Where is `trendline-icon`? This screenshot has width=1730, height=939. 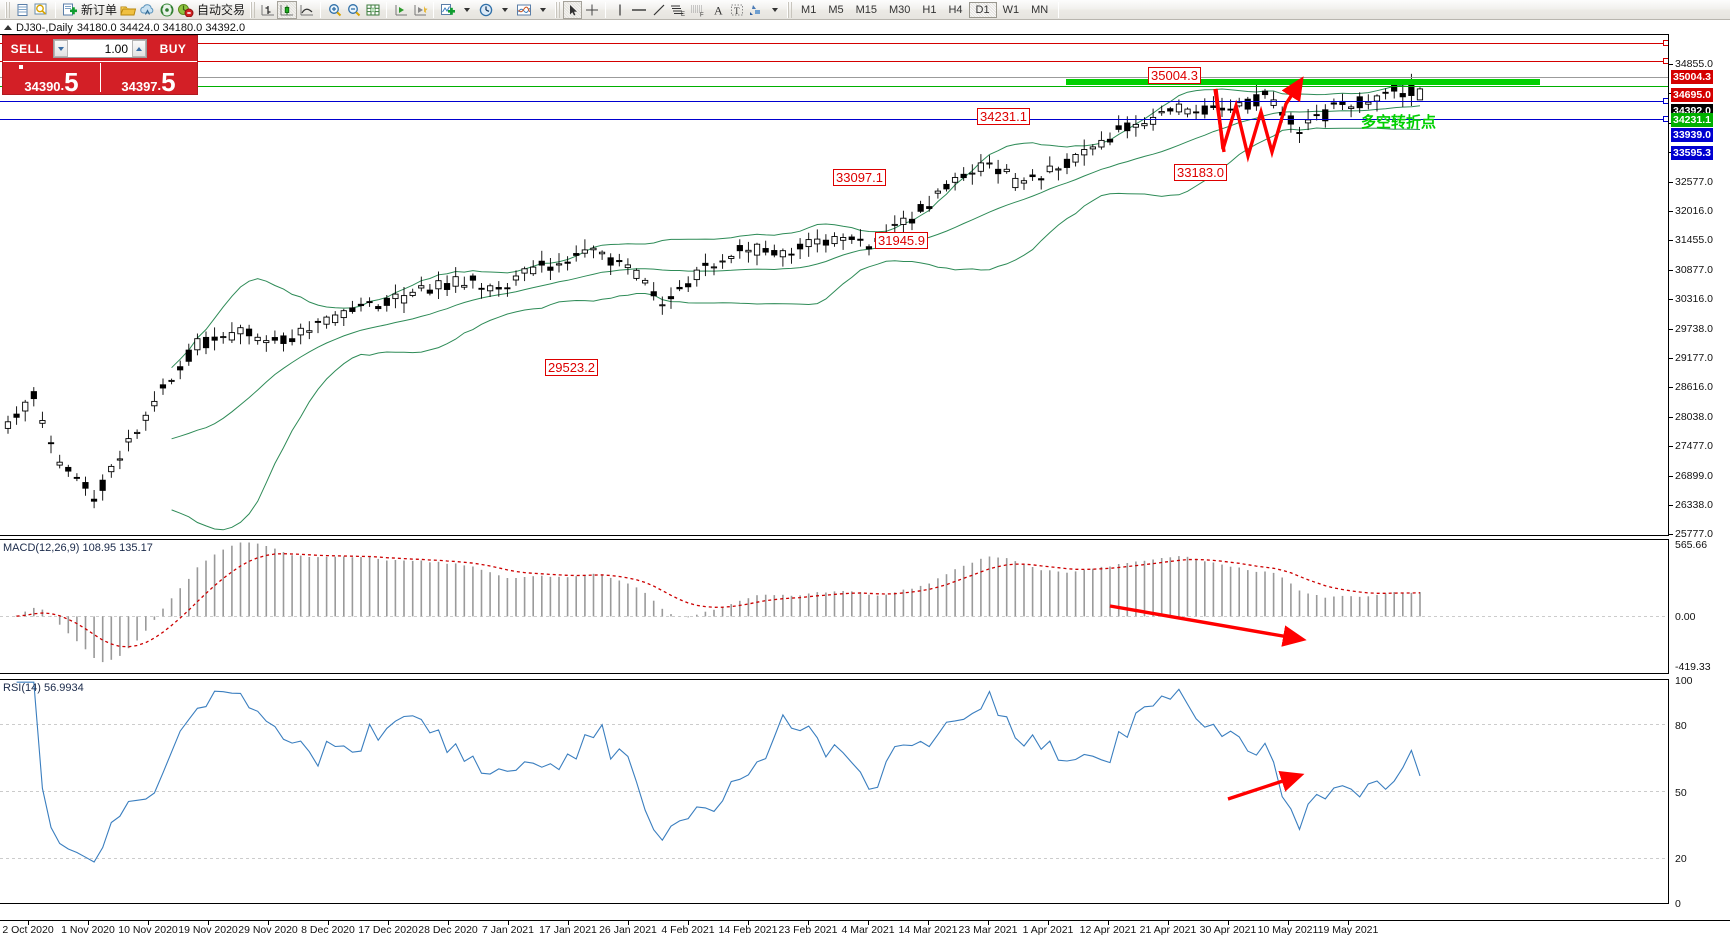 trendline-icon is located at coordinates (658, 10).